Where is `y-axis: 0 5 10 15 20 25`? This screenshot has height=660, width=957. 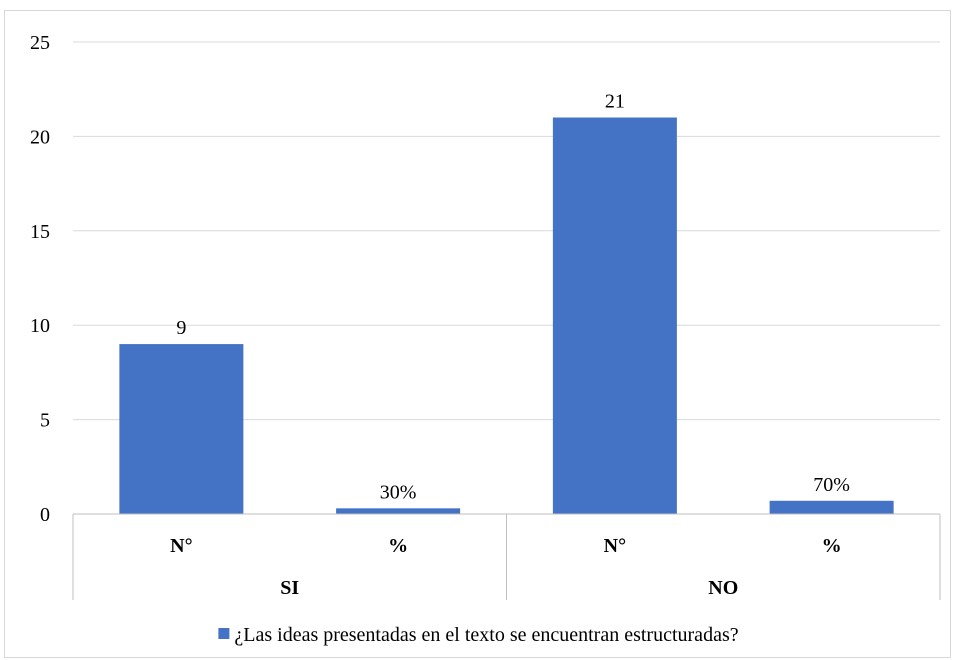
y-axis: 0 5 10 15 20 25 is located at coordinates (40, 279).